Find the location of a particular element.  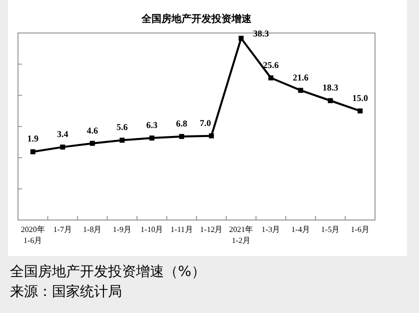

x-tick-label: 1-11月 is located at coordinates (181, 229).